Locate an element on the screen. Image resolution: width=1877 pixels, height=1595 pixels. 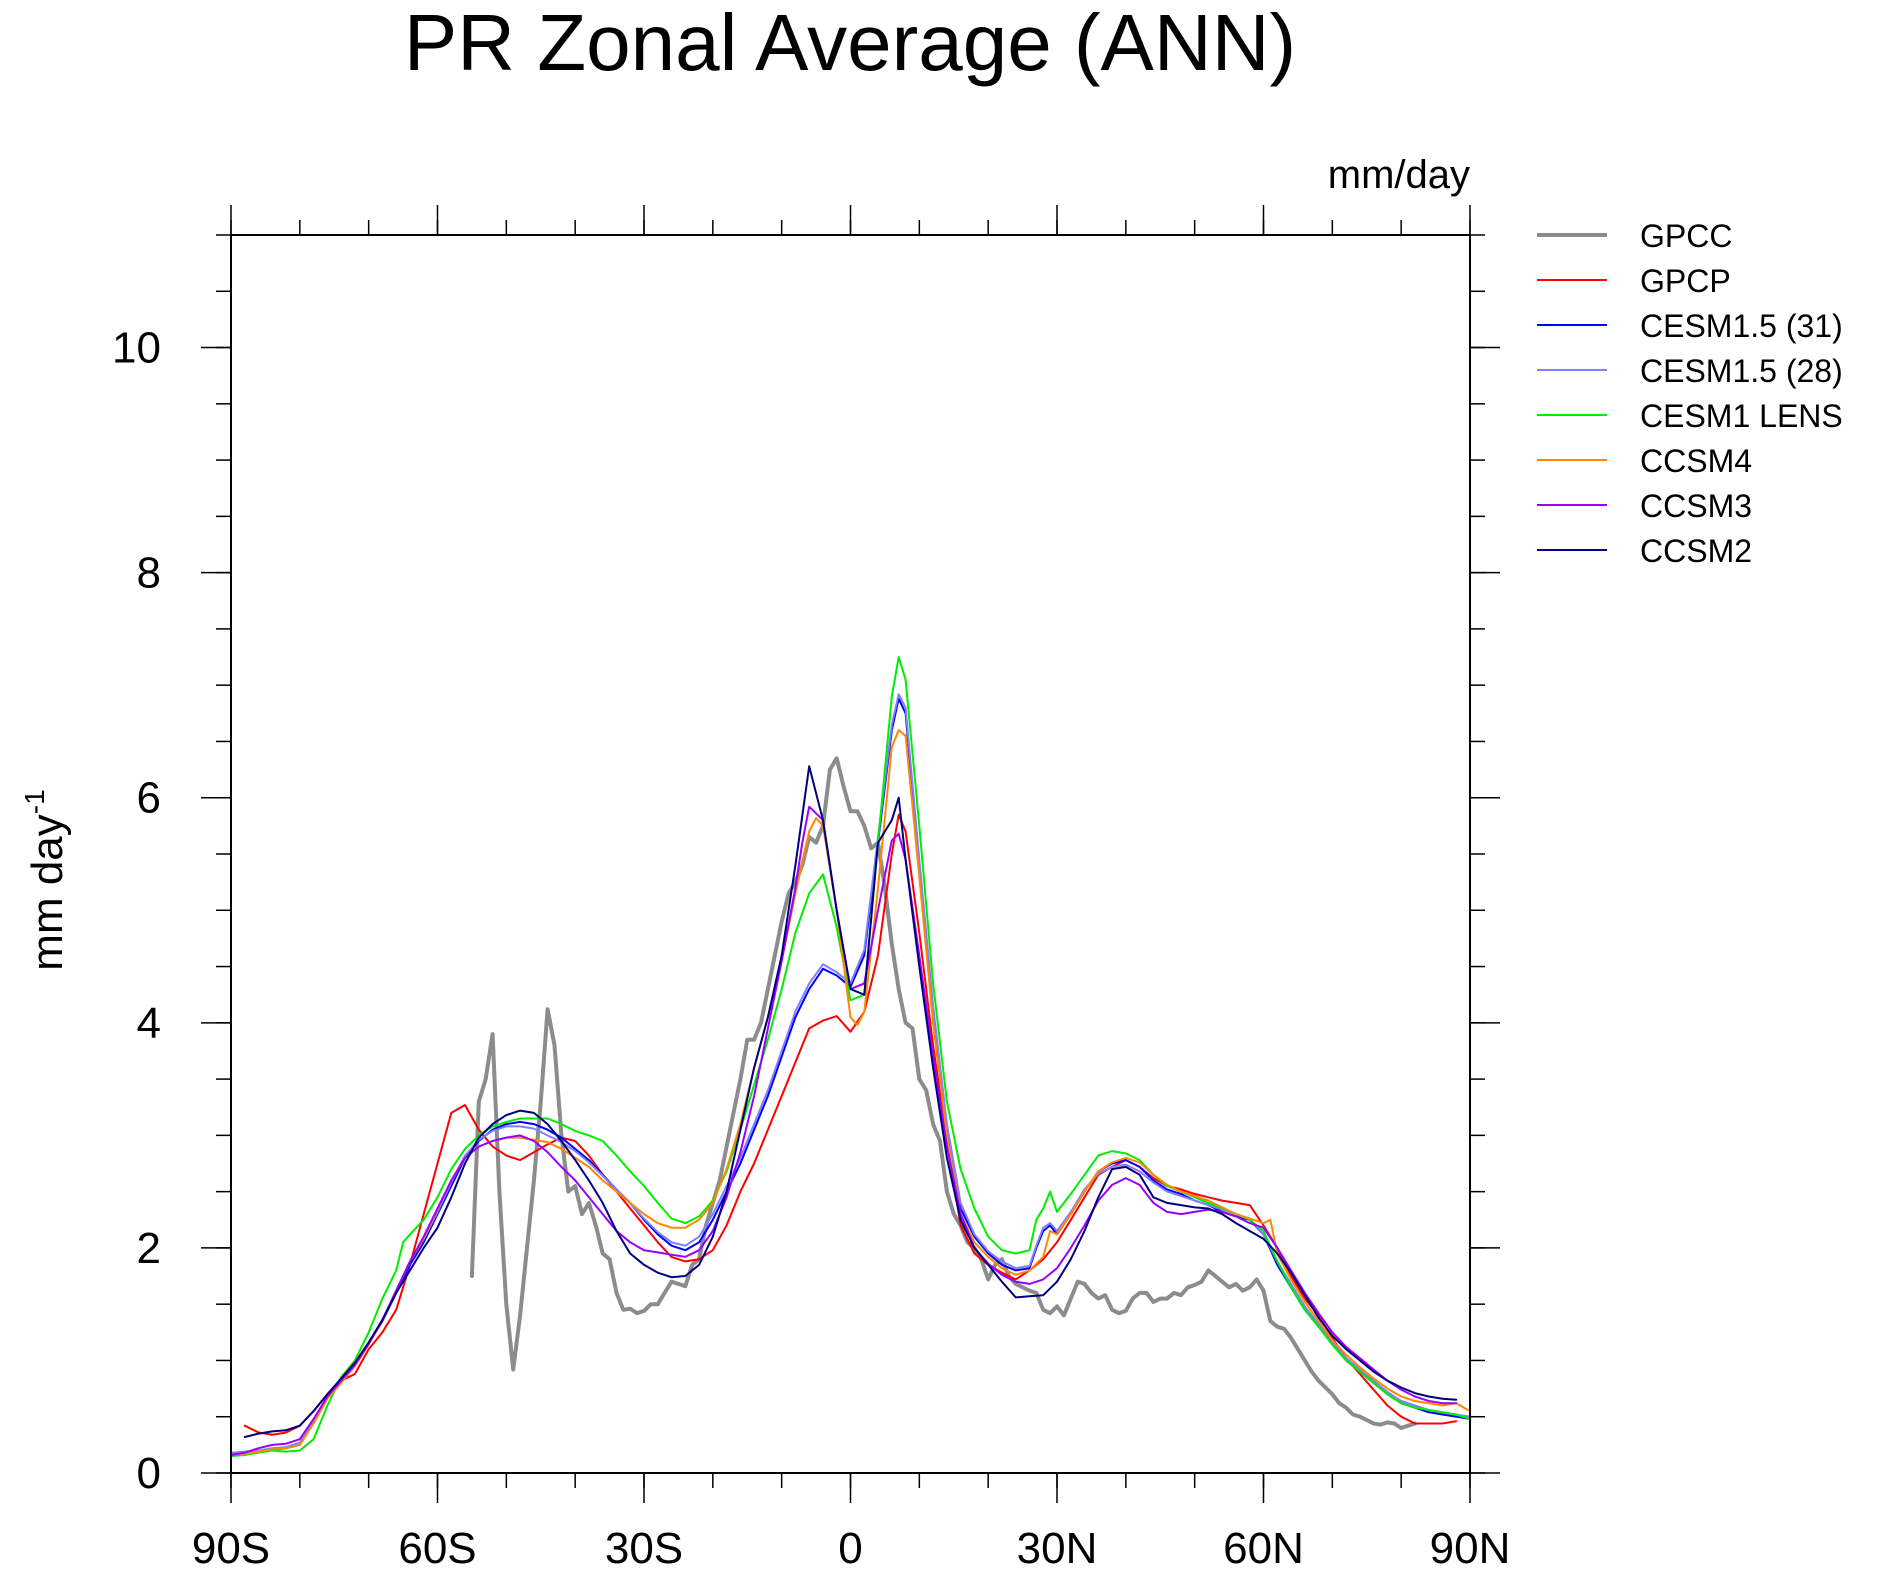
y-axis-title: mm day-1 is located at coordinates (45, 879).